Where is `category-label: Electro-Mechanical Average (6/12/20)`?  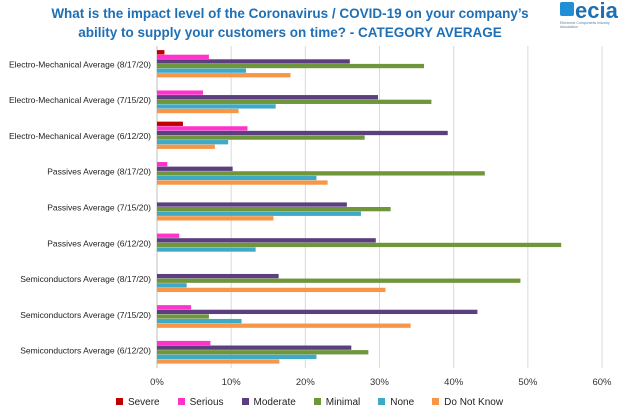 category-label: Electro-Mechanical Average (6/12/20) is located at coordinates (80, 136).